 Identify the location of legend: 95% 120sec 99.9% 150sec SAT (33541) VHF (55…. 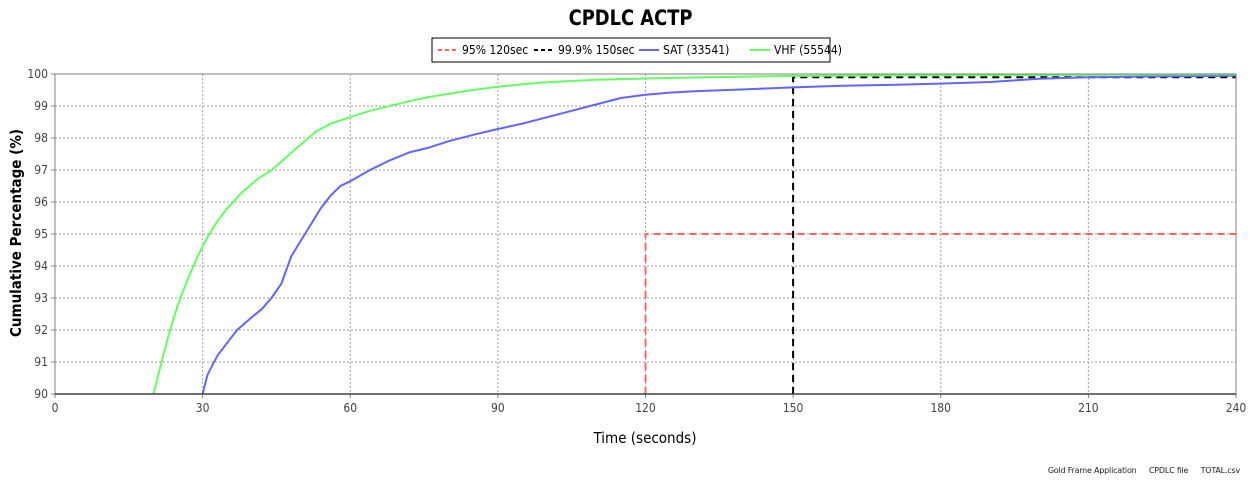
(636, 50).